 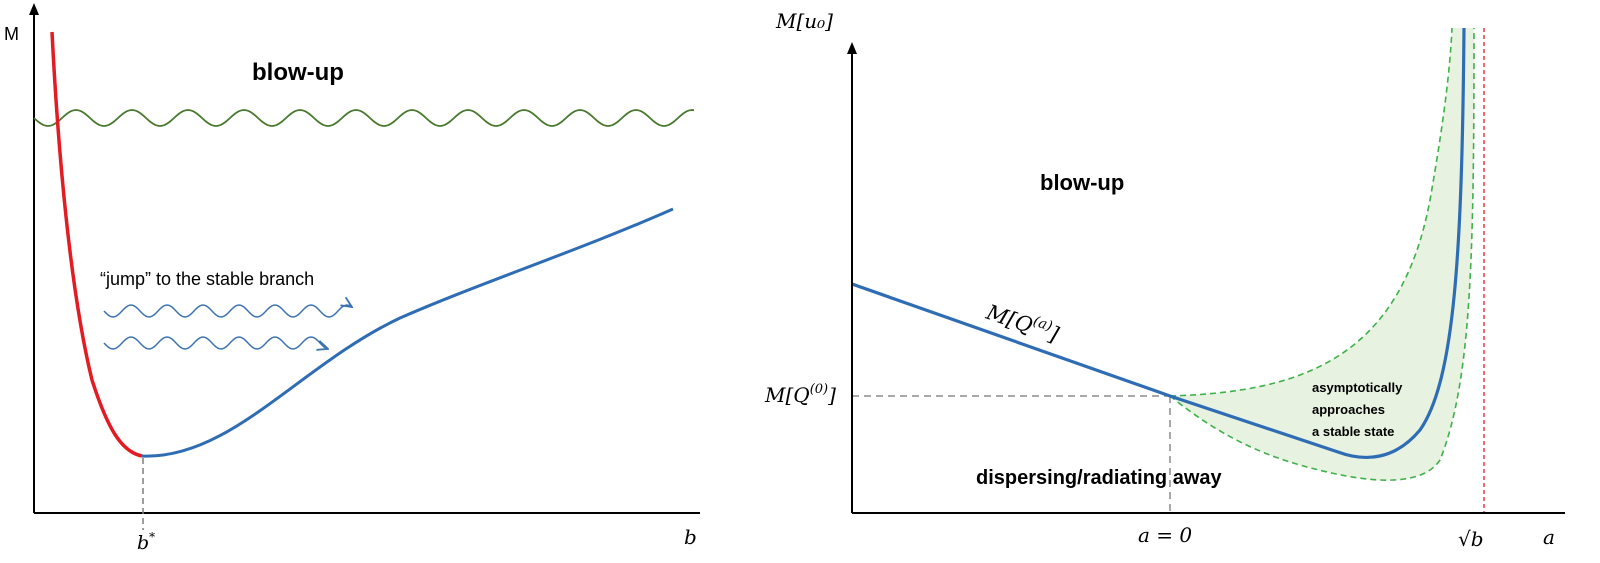 What do you see at coordinates (852, 48) in the screenshot?
I see `right-y-axis-arrow` at bounding box center [852, 48].